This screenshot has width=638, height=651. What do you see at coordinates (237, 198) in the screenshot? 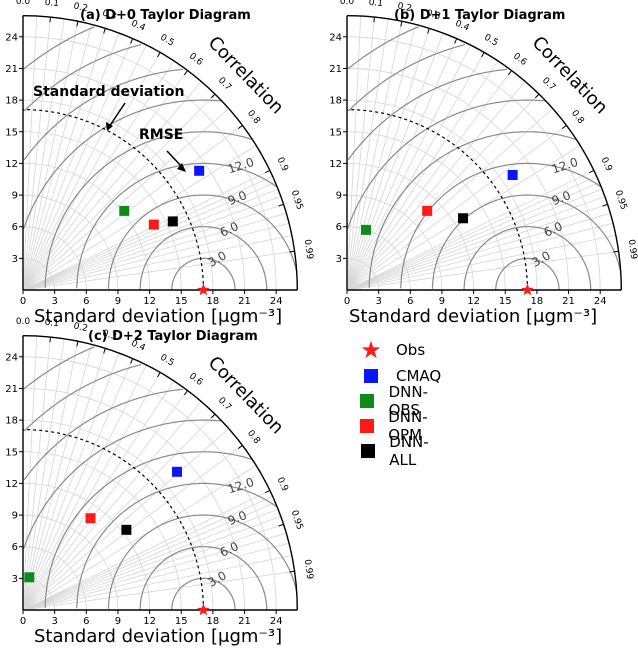
I see `rmse-label: 9.0` at bounding box center [237, 198].